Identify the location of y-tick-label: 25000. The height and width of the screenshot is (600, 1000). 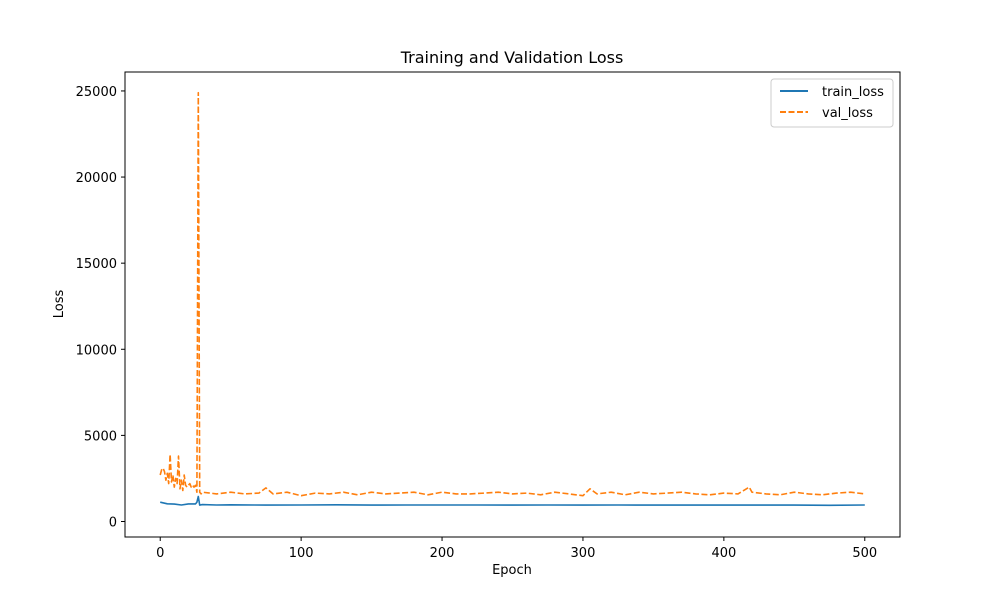
(96, 92).